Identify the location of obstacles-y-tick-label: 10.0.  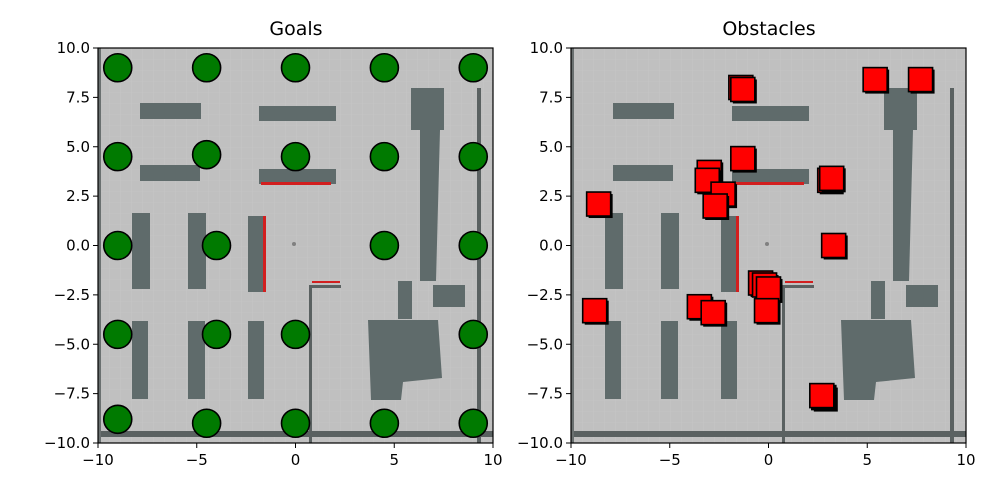
(546, 48).